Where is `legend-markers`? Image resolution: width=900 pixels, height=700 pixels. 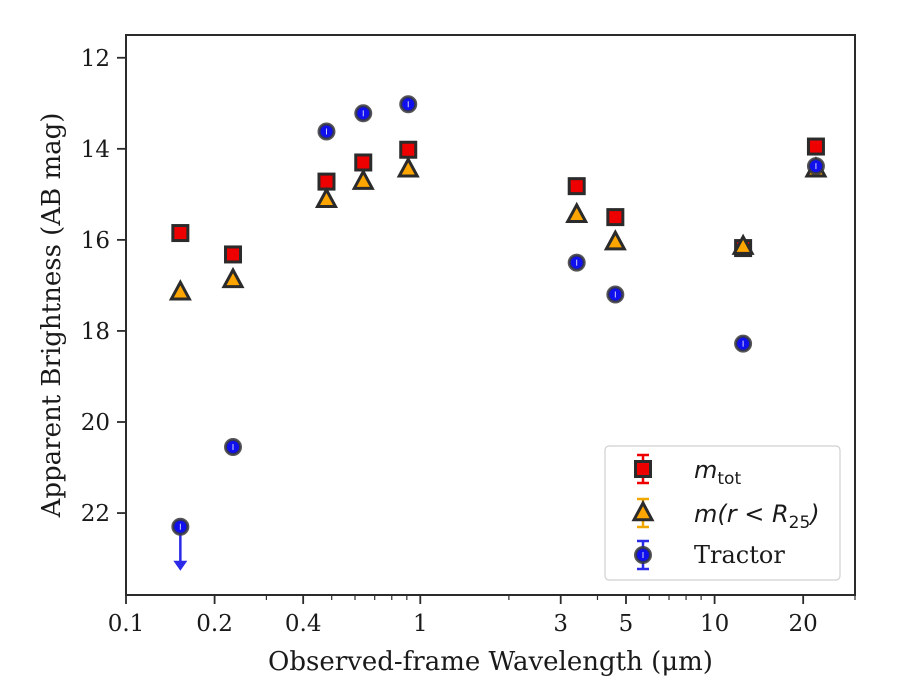
legend-markers is located at coordinates (643, 512).